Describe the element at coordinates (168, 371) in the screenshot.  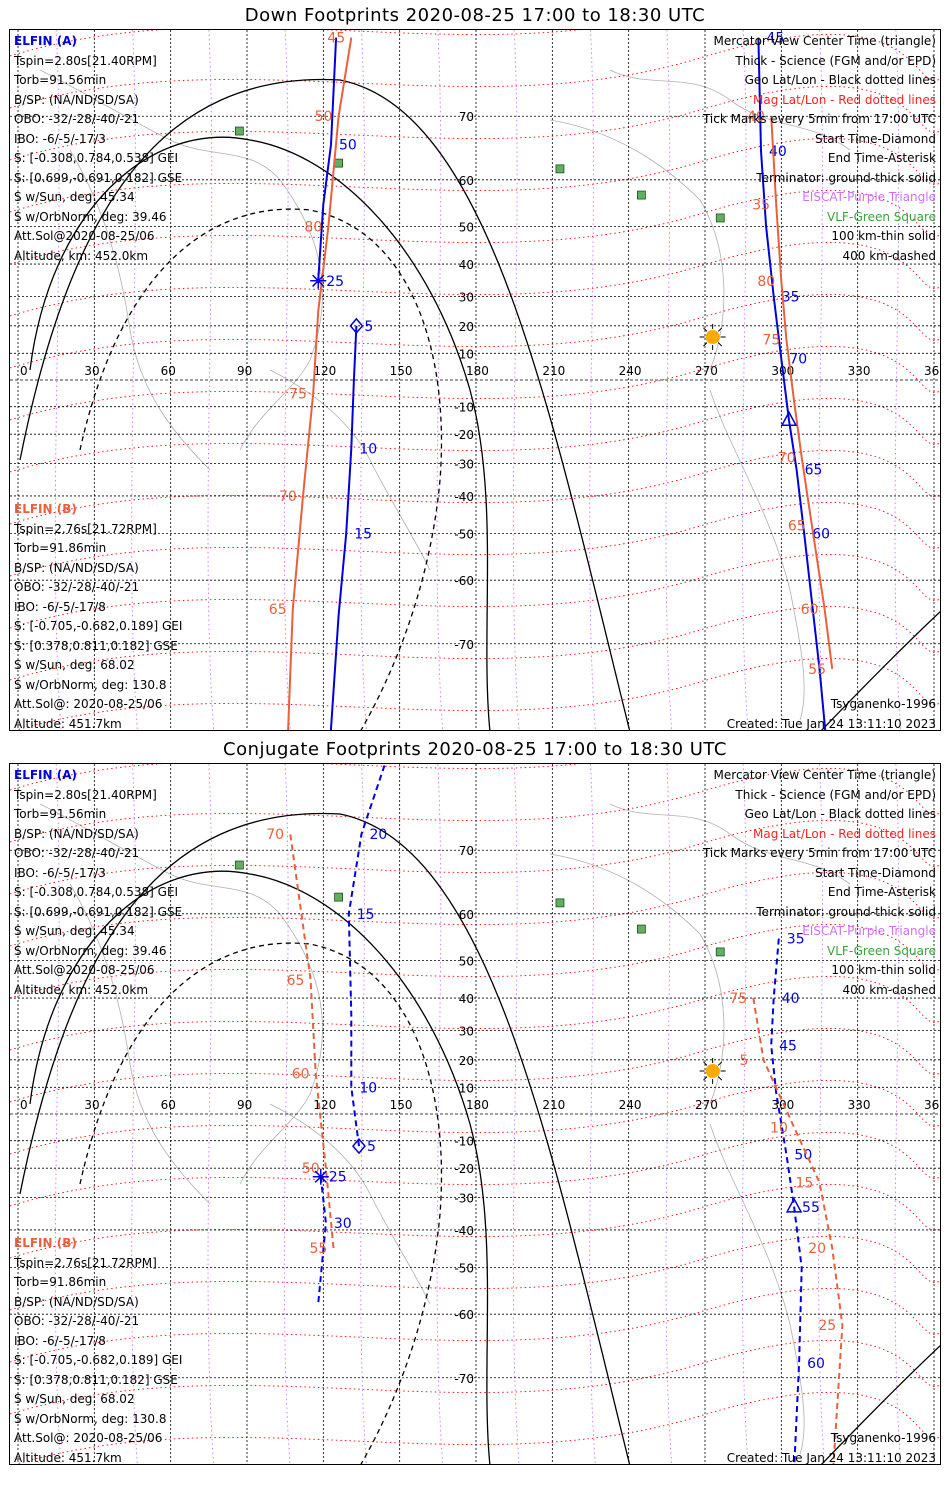
I see `lon-tick-label: 60` at that location.